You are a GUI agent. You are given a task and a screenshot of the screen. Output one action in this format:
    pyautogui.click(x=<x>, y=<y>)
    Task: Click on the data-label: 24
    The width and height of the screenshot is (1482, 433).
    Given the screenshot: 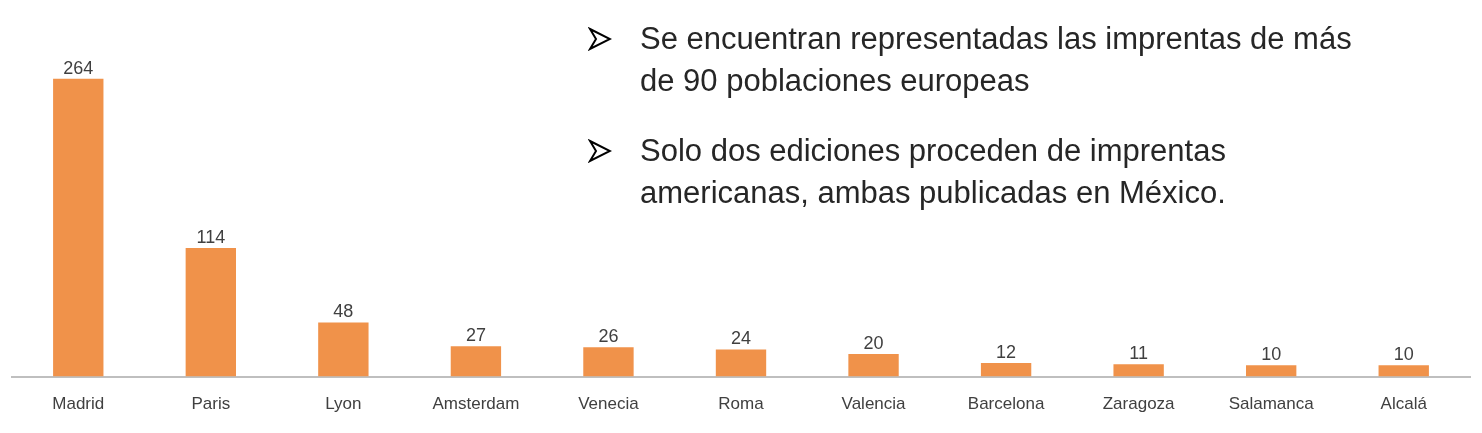 What is the action you would take?
    pyautogui.click(x=741, y=338)
    